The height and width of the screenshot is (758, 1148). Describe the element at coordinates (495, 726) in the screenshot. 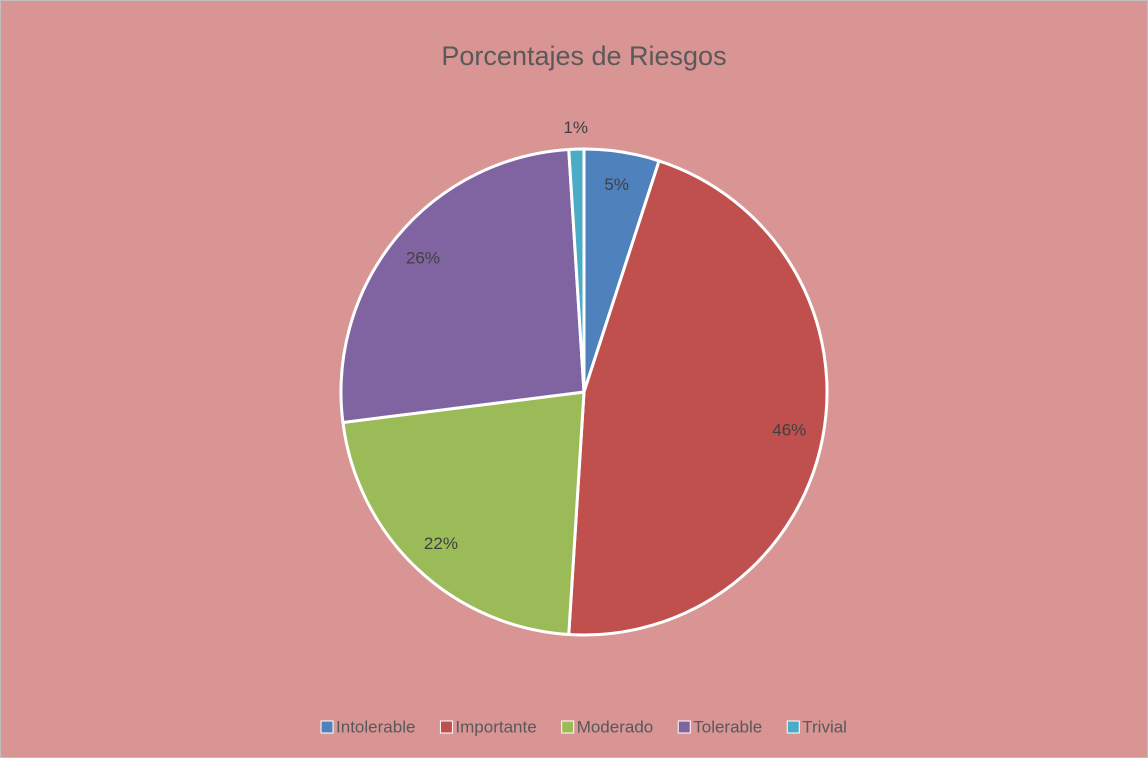

I see `legend-label: Importante` at that location.